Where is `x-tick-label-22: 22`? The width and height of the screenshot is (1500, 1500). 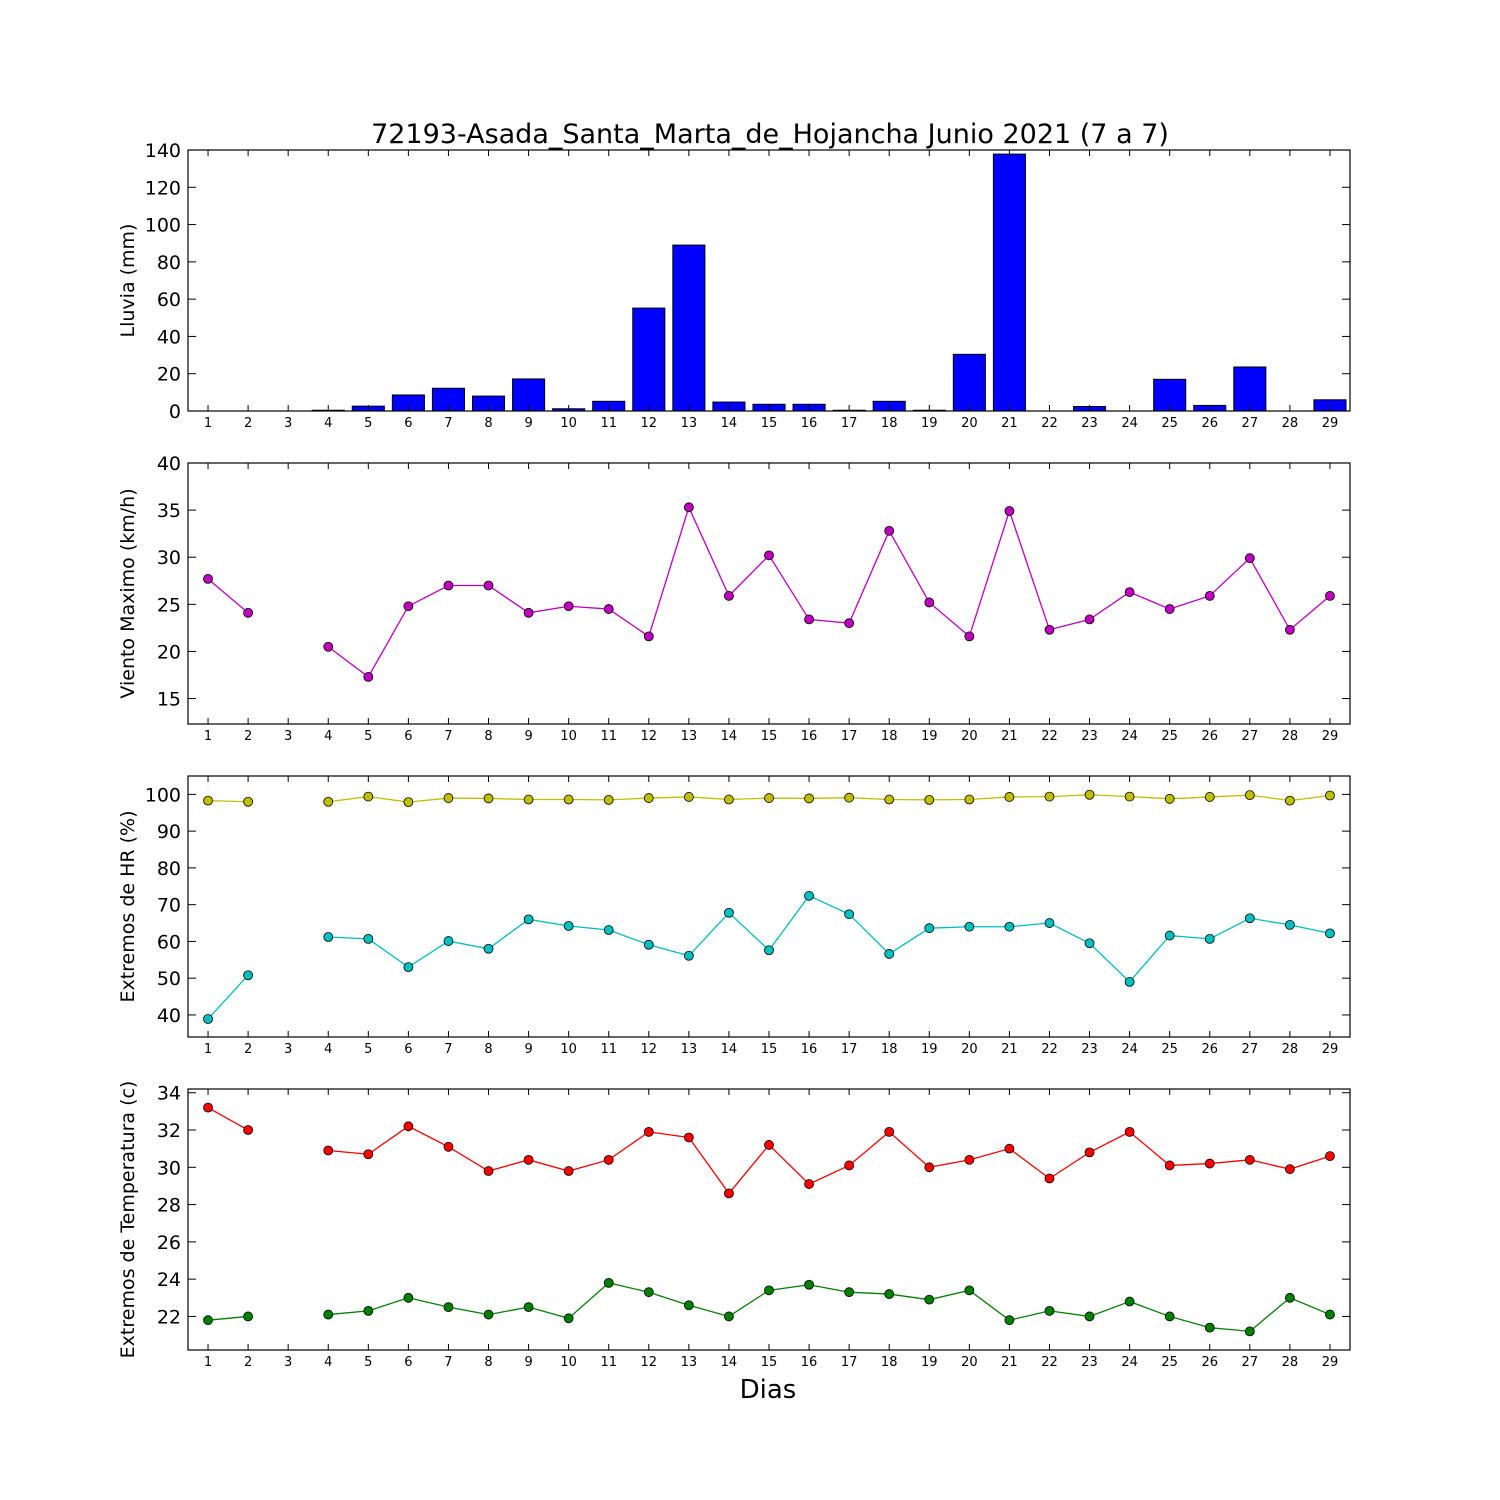 x-tick-label-22: 22 is located at coordinates (1049, 1049).